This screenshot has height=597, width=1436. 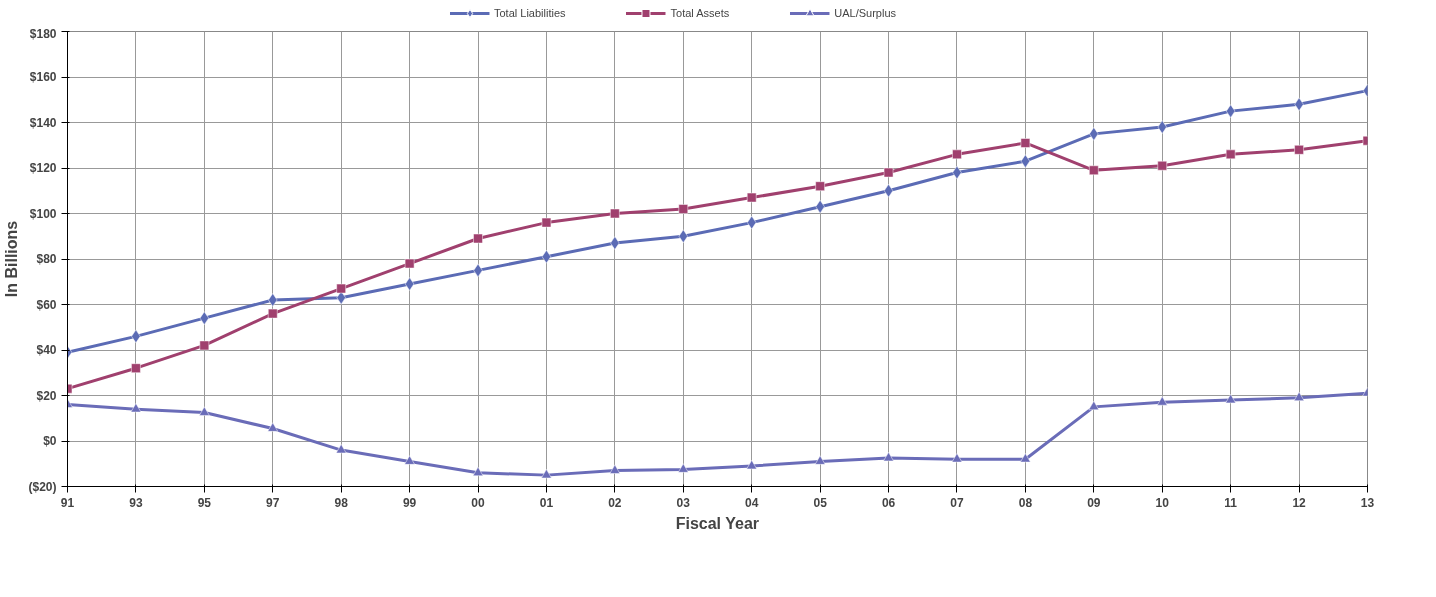 What do you see at coordinates (43, 77) in the screenshot?
I see `y-tick-label: $160` at bounding box center [43, 77].